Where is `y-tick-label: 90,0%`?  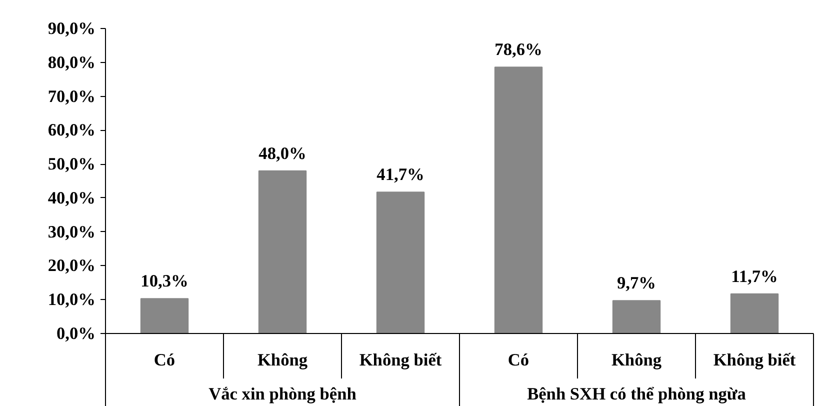
y-tick-label: 90,0% is located at coordinates (72, 28).